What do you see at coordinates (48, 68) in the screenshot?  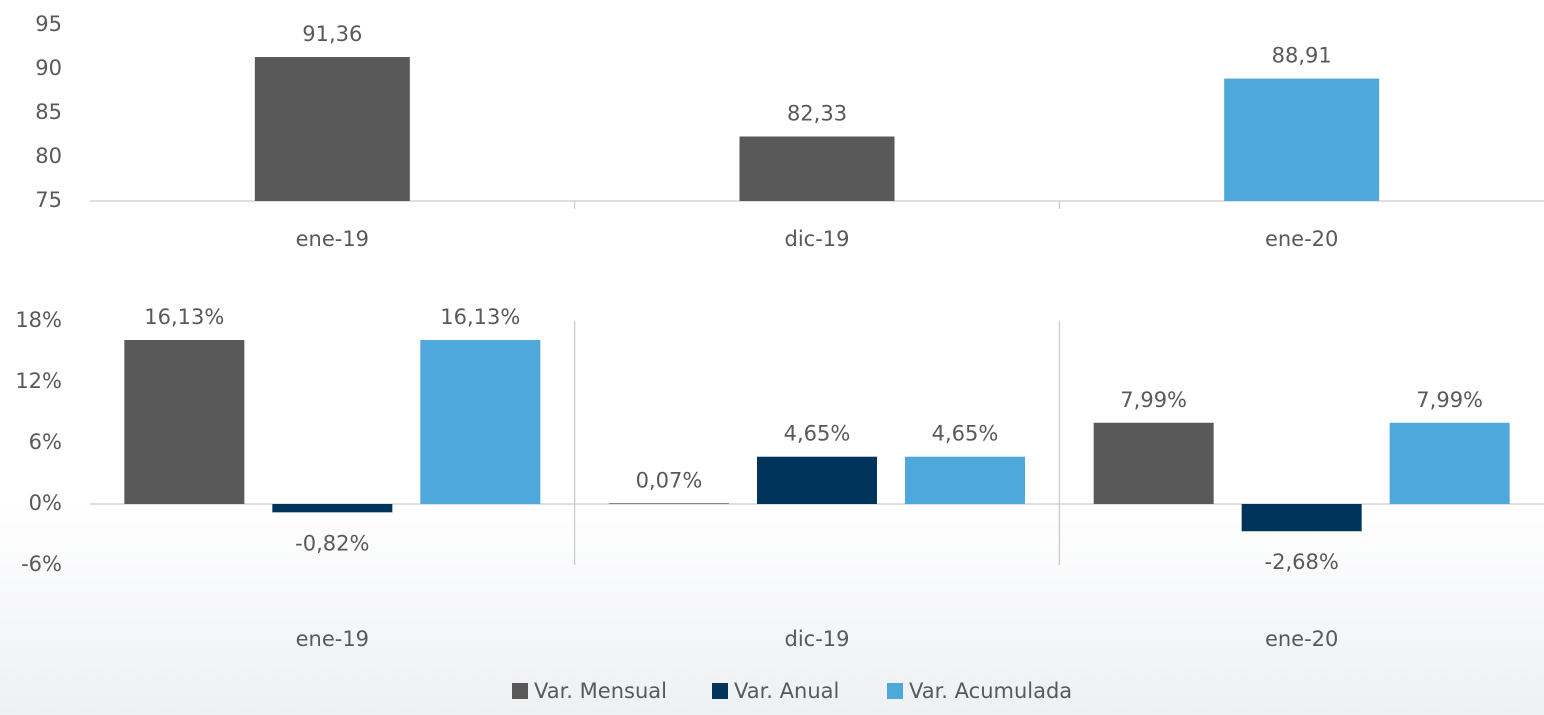 I see `y-tick-label: 90` at bounding box center [48, 68].